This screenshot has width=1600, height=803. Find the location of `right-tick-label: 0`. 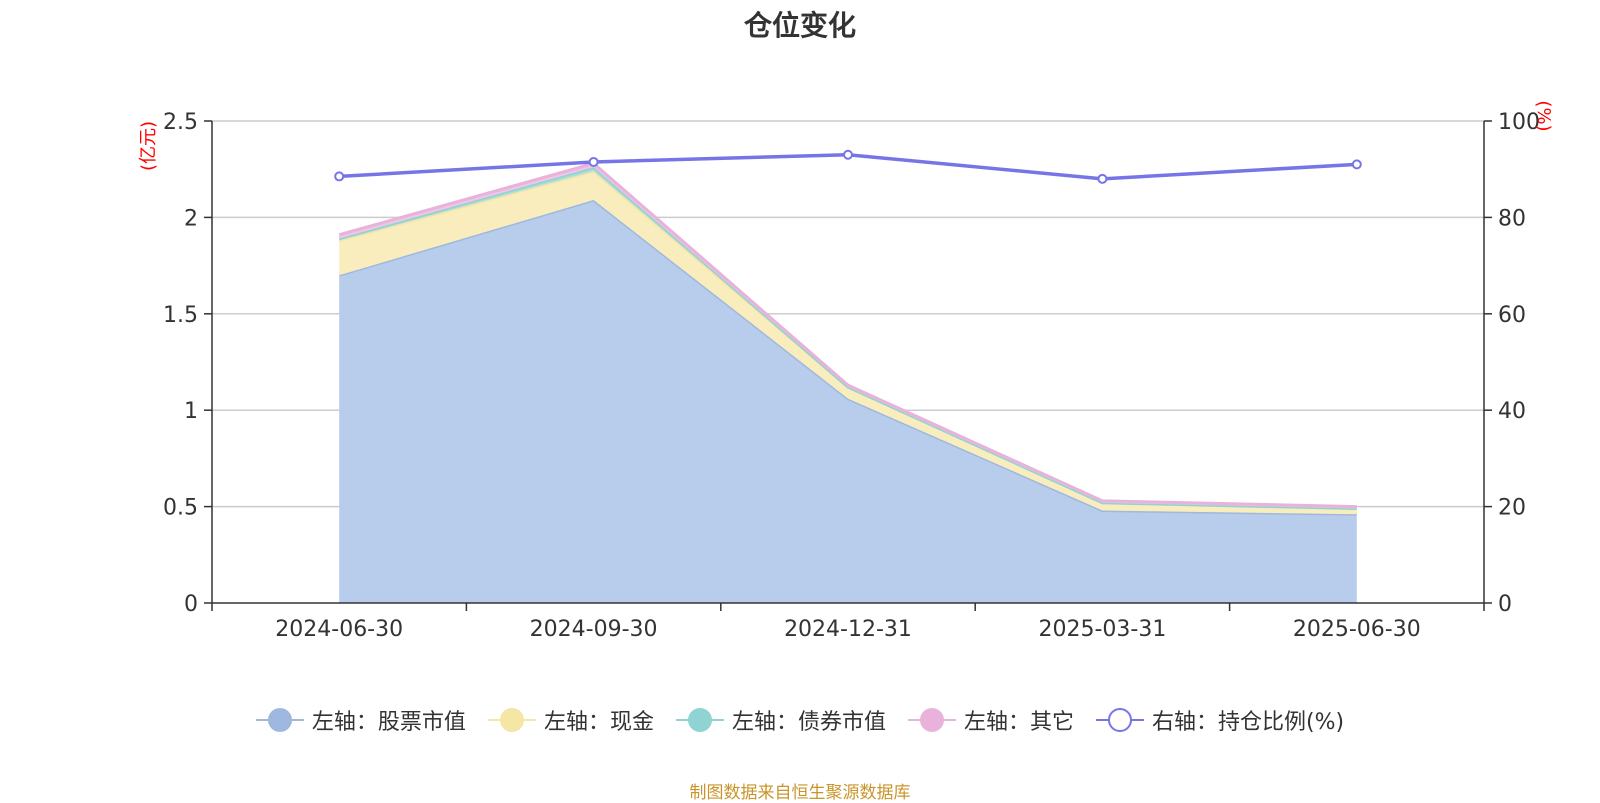

right-tick-label: 0 is located at coordinates (1505, 604).